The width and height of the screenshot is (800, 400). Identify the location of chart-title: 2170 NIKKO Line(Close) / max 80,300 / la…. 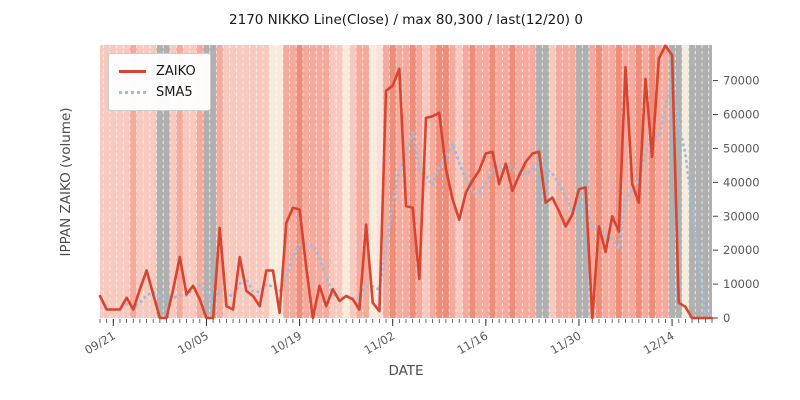
(406, 20).